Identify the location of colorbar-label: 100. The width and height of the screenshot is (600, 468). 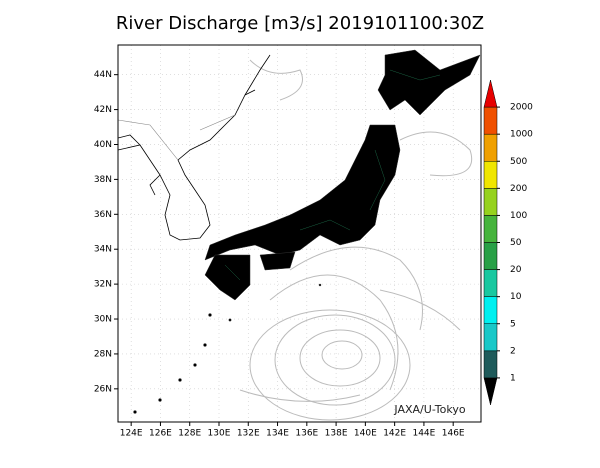
(518, 216).